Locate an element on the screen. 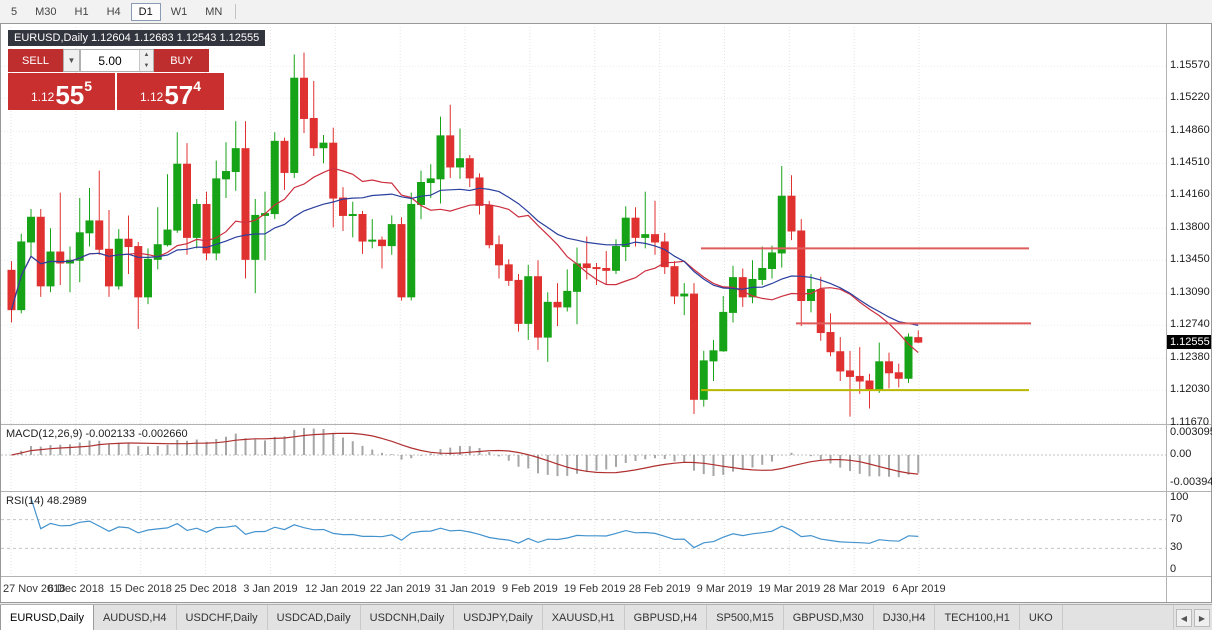 The height and width of the screenshot is (630, 1212). stepper-up-icon: ▲ is located at coordinates (146, 55).